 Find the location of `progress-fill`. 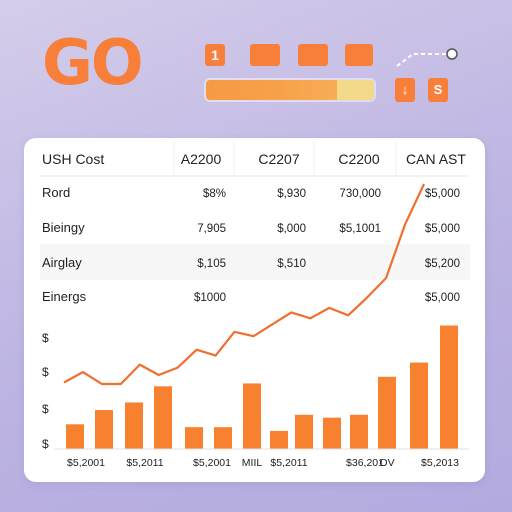

progress-fill is located at coordinates (272, 90).